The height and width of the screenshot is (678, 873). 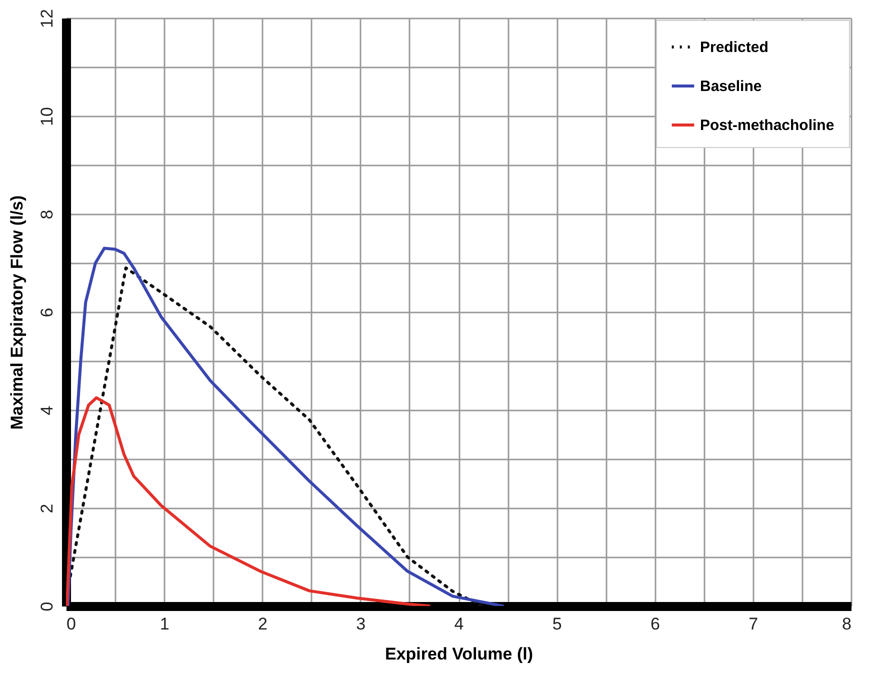 What do you see at coordinates (731, 86) in the screenshot?
I see `legend-label: Baseline` at bounding box center [731, 86].